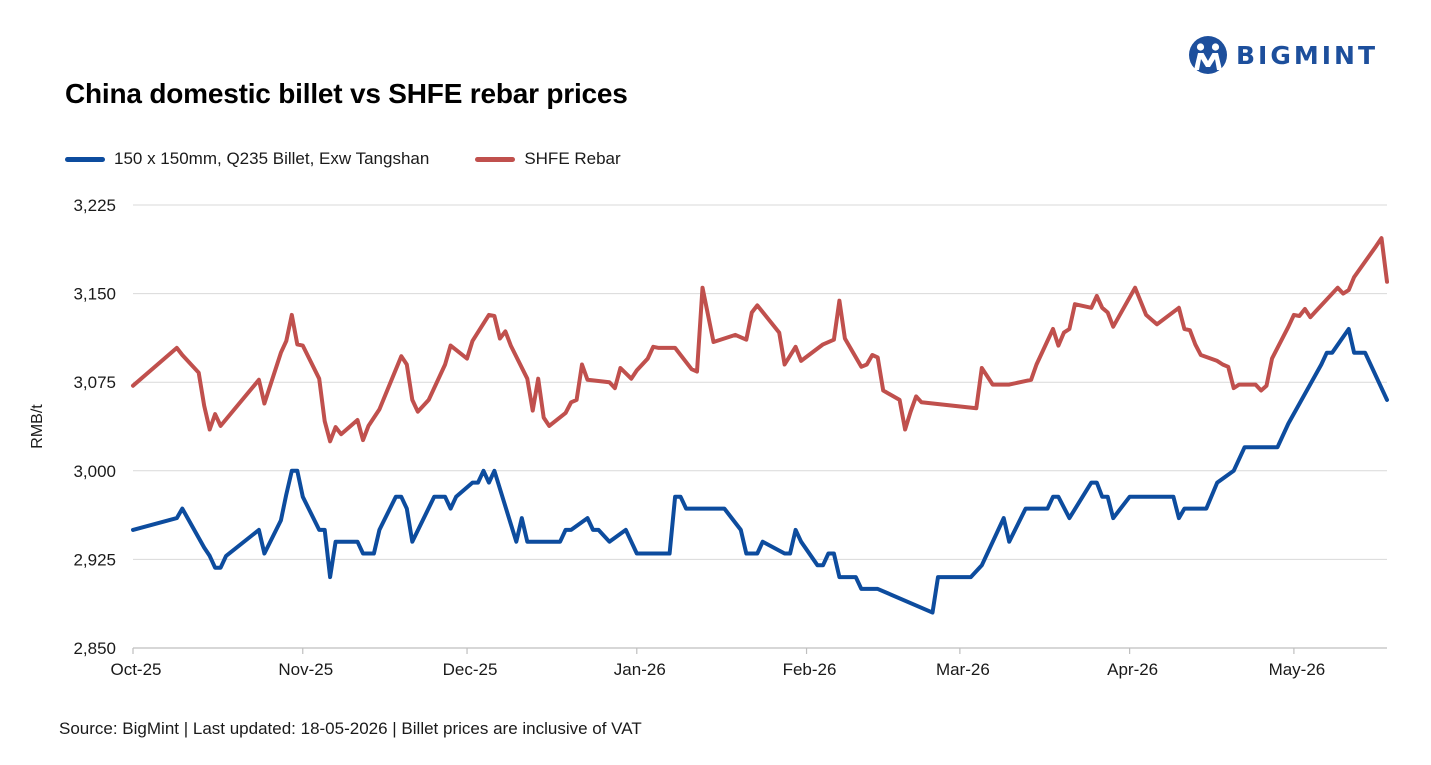 The width and height of the screenshot is (1431, 765). Describe the element at coordinates (94, 205) in the screenshot. I see `y-tick-label: 3,225` at that location.